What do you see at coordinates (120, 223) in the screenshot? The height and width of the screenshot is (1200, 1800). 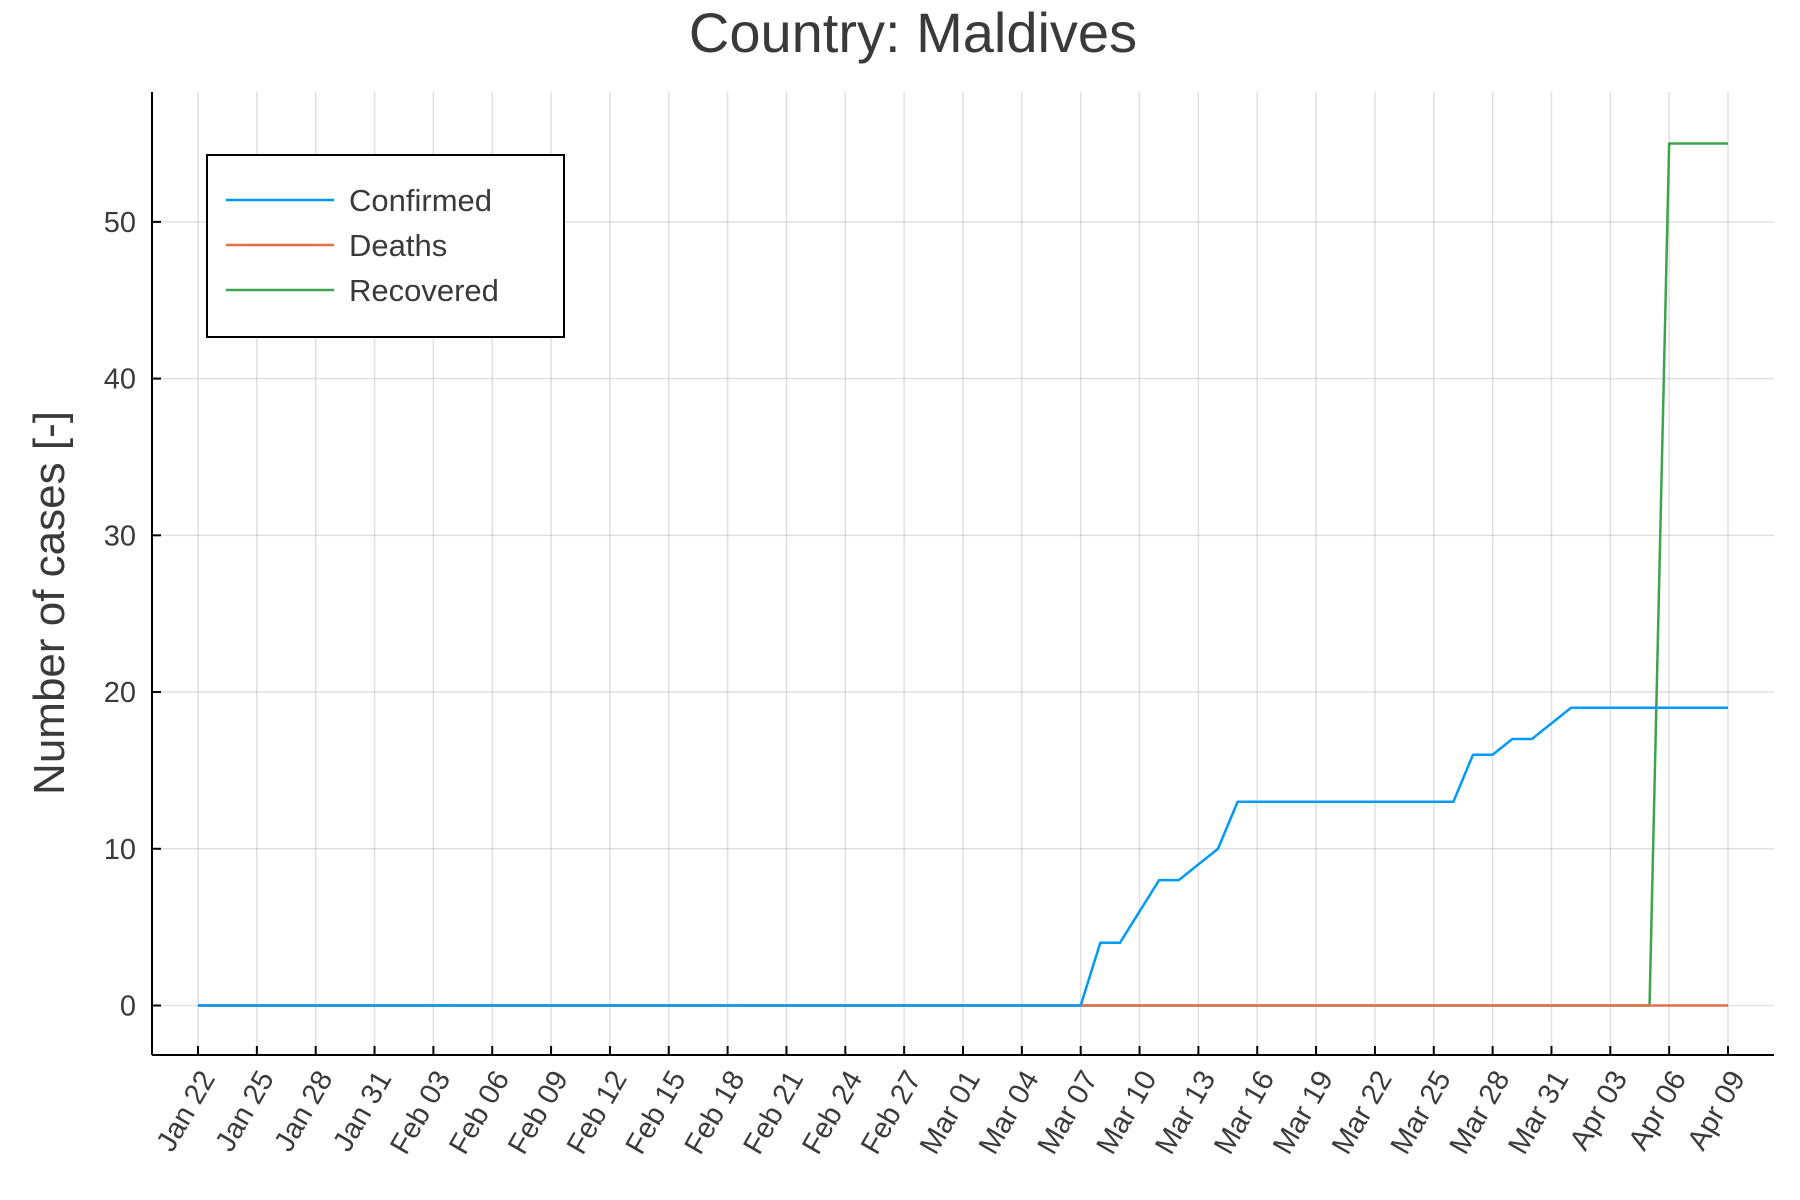 I see `y-tick-label: 50` at bounding box center [120, 223].